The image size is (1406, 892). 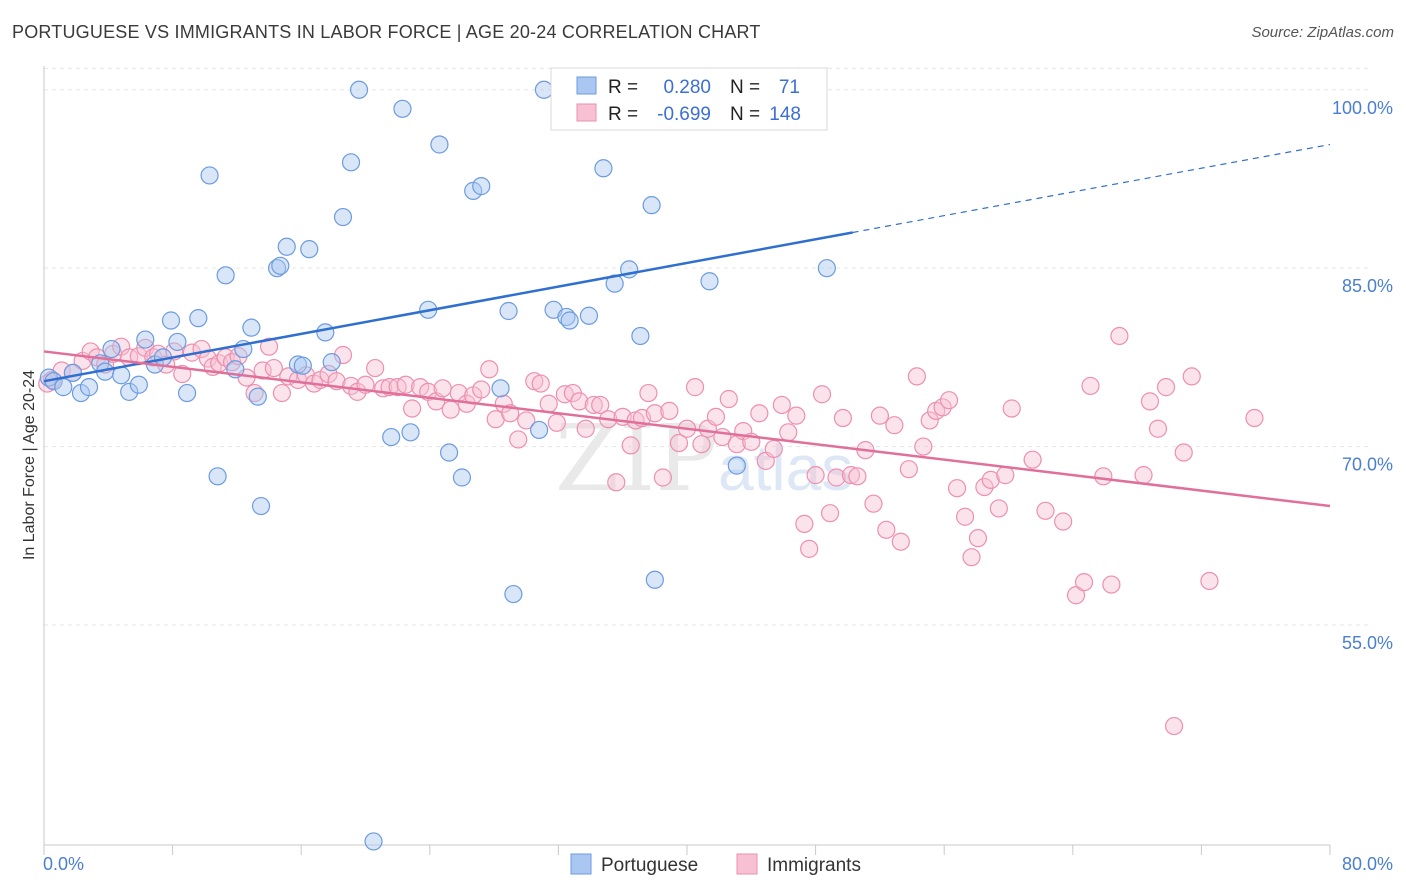 I want to click on legend-label-portuguese: Portuguese, so click(x=649, y=865).